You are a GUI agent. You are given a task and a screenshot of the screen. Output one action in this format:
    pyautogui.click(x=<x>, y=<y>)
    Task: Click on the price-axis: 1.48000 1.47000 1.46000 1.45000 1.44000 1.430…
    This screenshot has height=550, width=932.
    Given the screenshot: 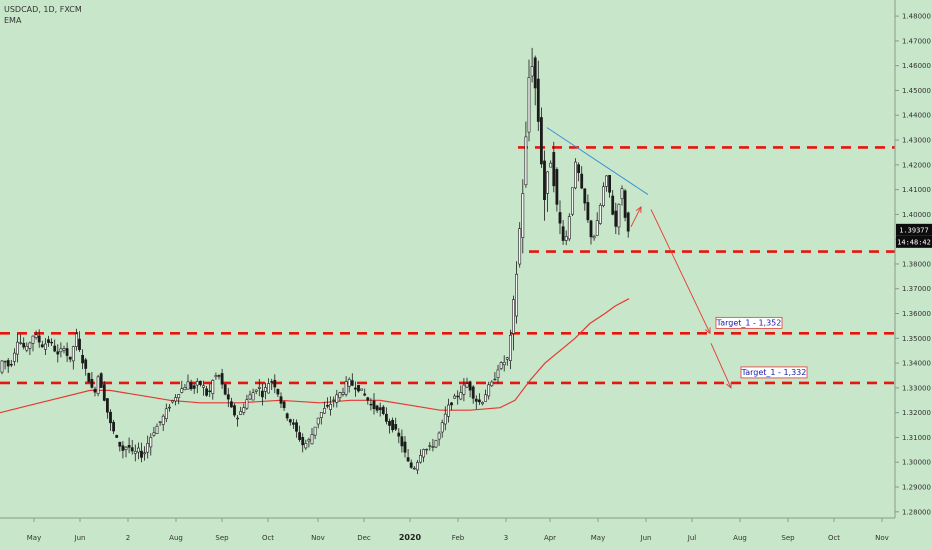 What is the action you would take?
    pyautogui.click(x=912, y=259)
    